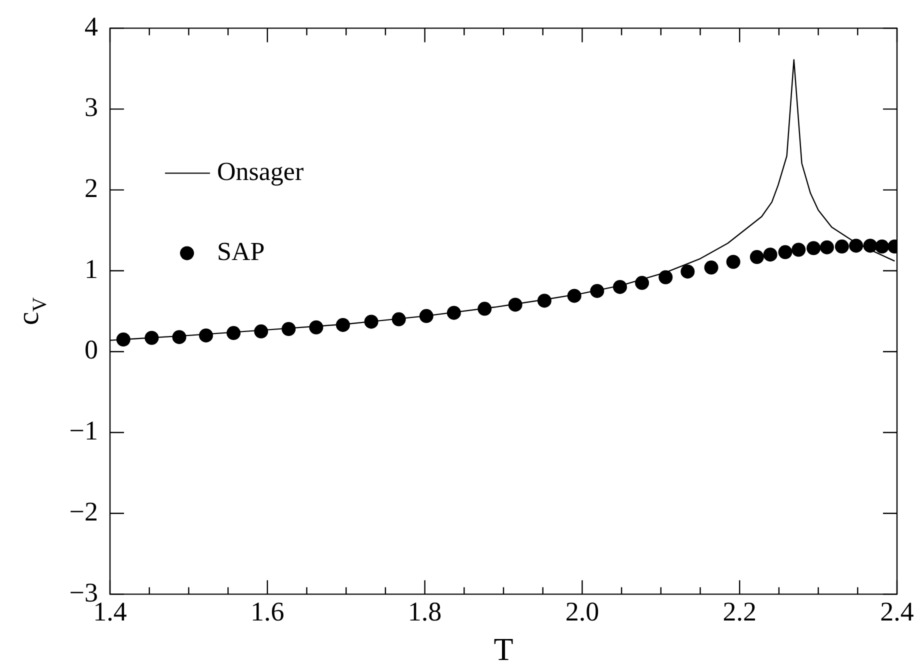 This screenshot has height=671, width=923. Describe the element at coordinates (91, 188) in the screenshot. I see `y-tick-label: 2` at that location.